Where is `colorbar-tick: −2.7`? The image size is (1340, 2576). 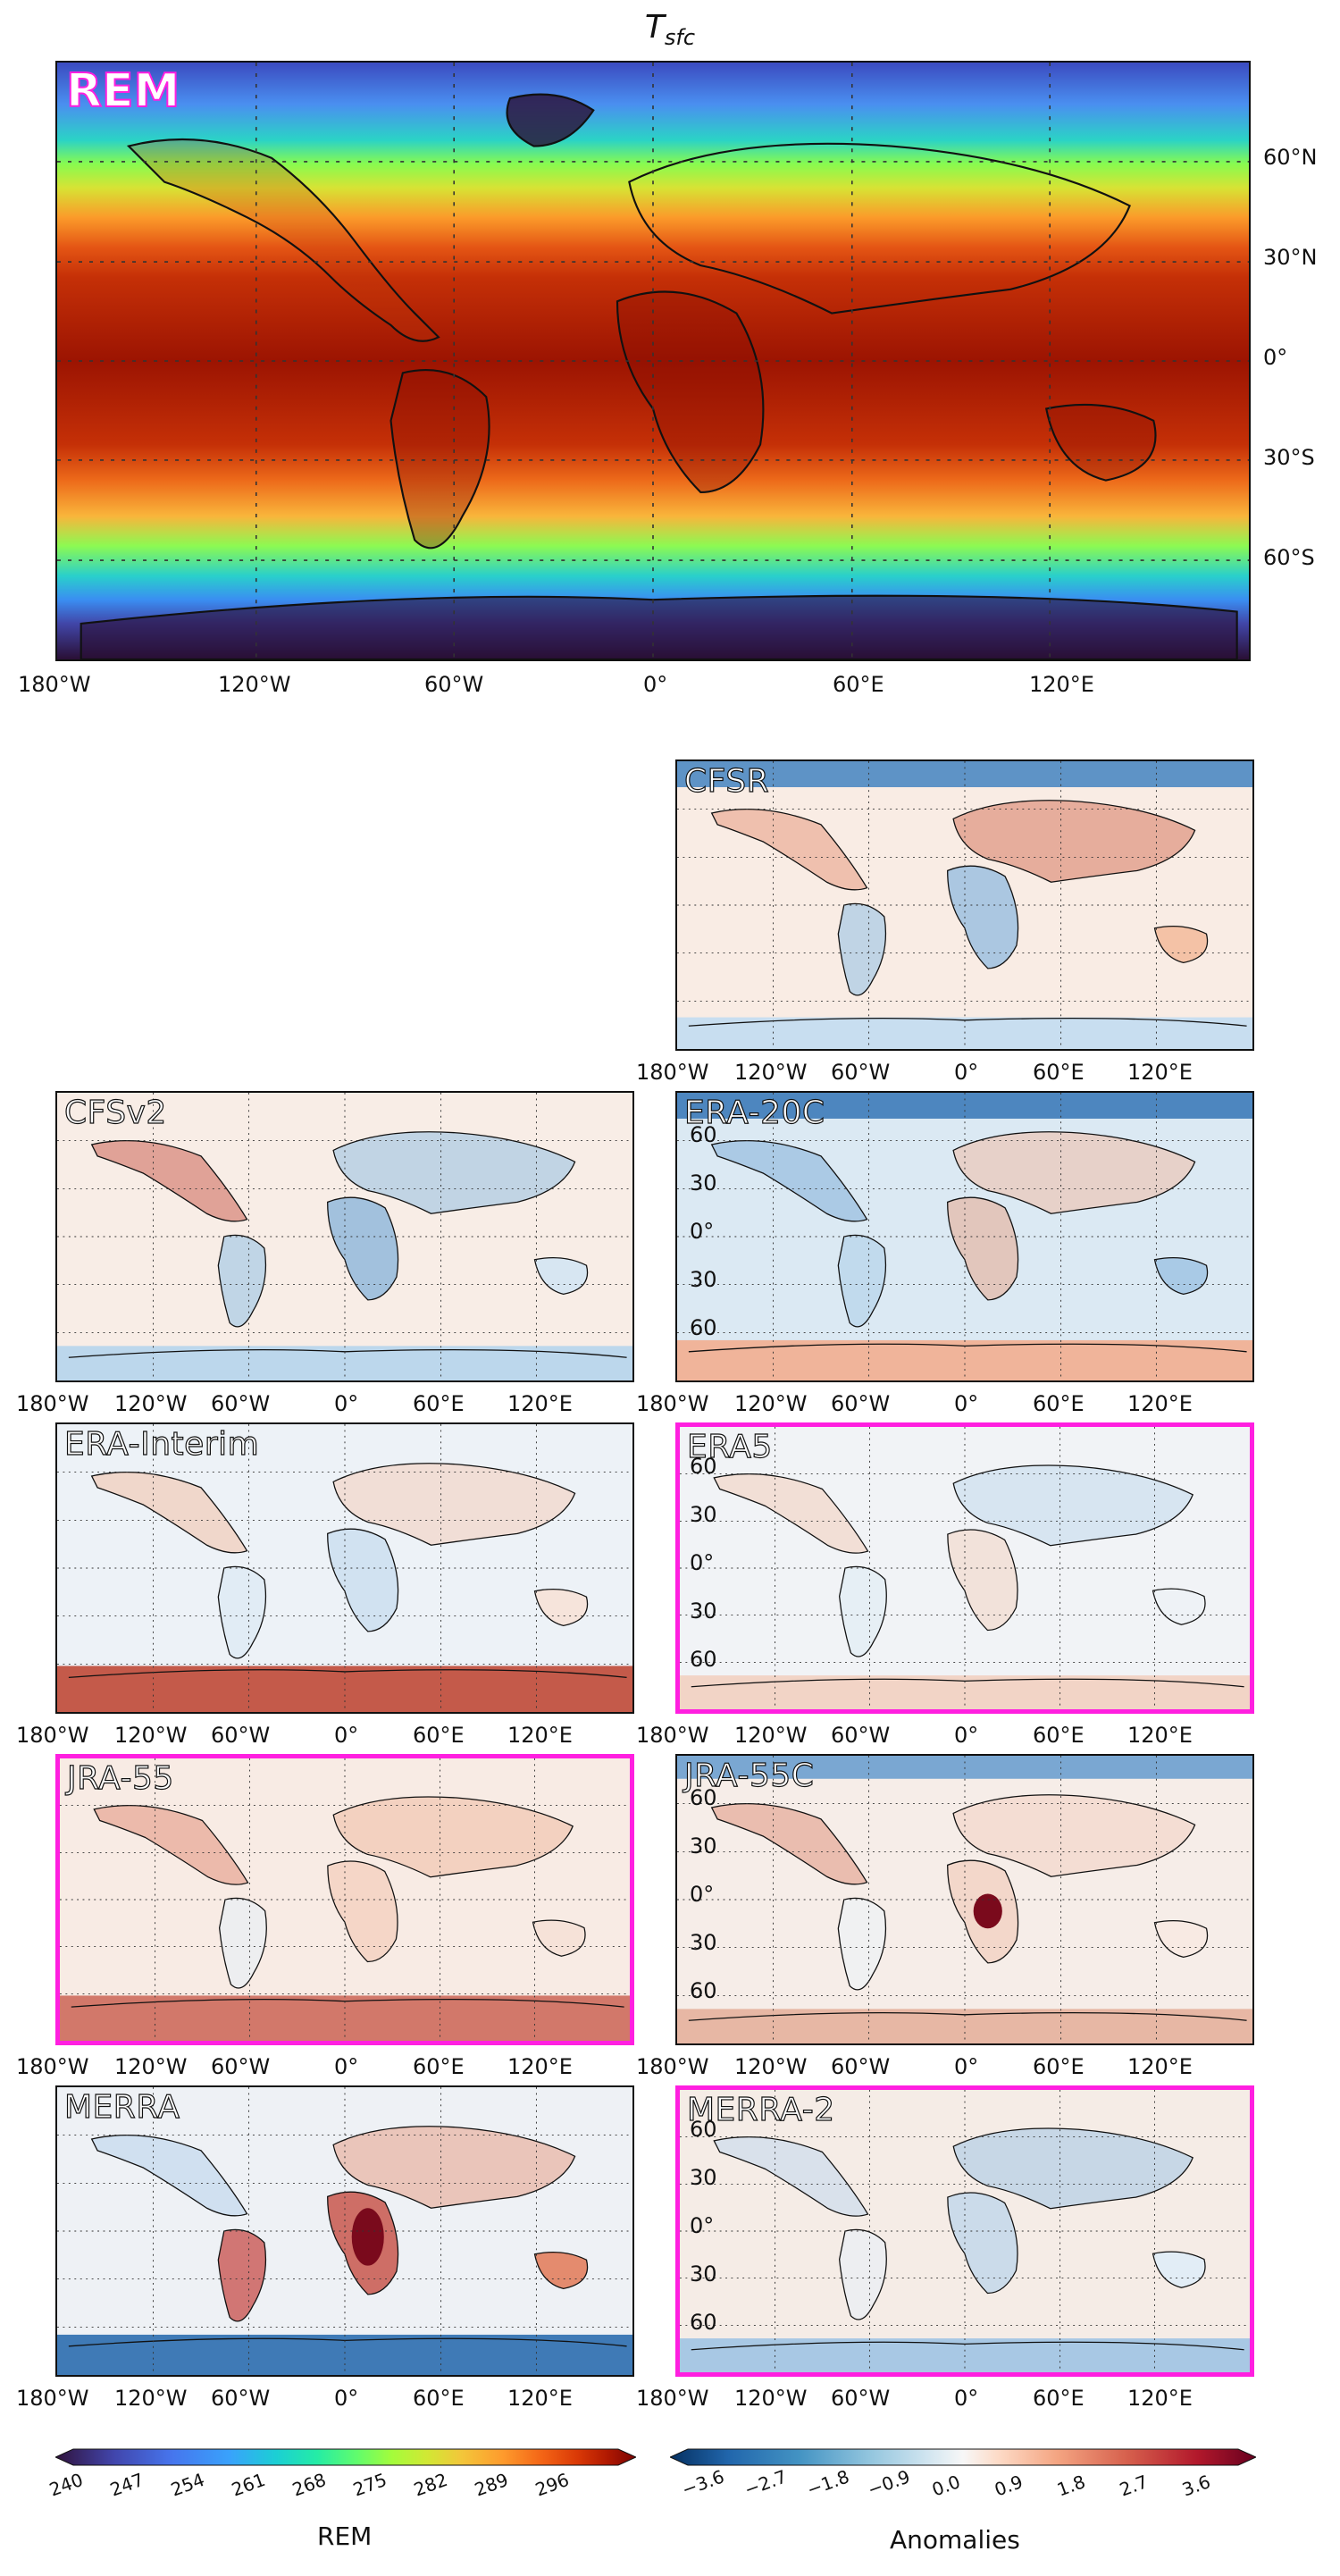
colorbar-tick: −2.7 is located at coordinates (765, 2483).